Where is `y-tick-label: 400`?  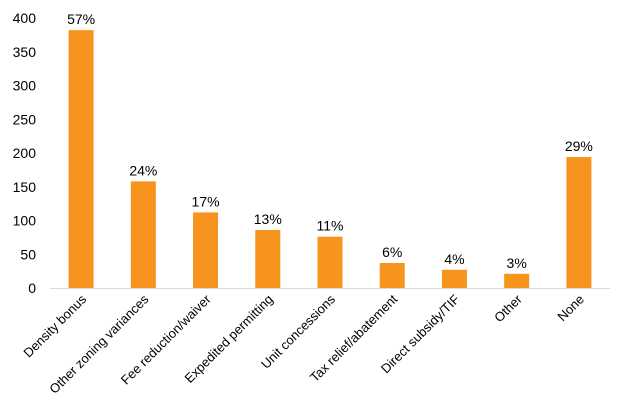 y-tick-label: 400 is located at coordinates (25, 18).